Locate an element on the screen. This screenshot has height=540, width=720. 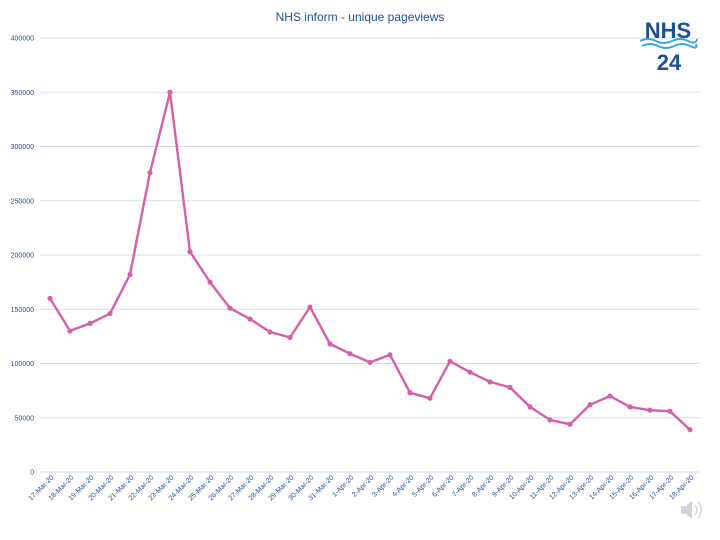
logo-line2: 24 is located at coordinates (669, 62).